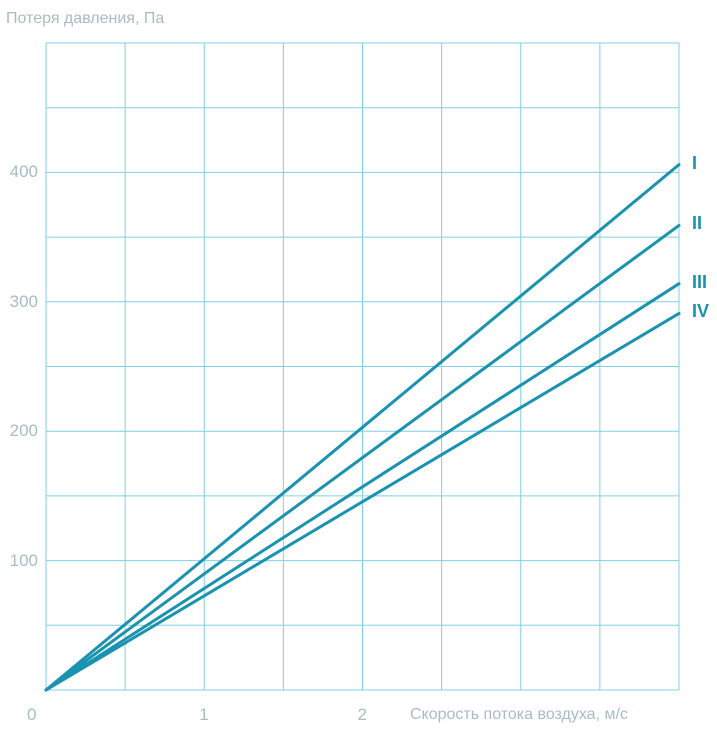 The width and height of the screenshot is (717, 738). What do you see at coordinates (85, 18) in the screenshot?
I see `y-axis-title: Потеря давления, Па` at bounding box center [85, 18].